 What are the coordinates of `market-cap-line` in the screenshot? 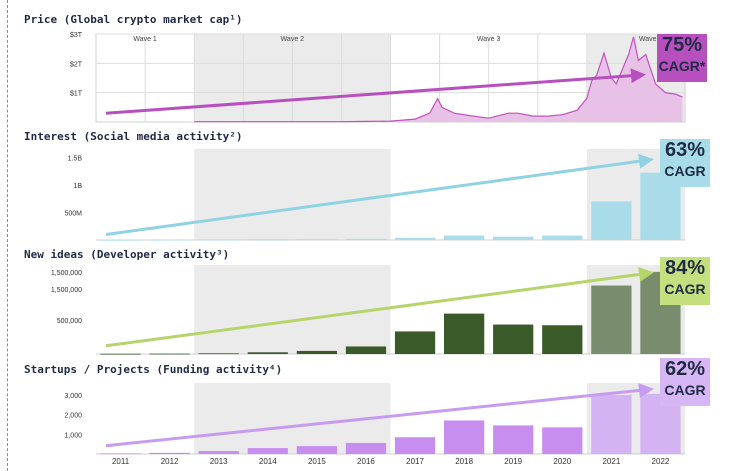 It's located at (438, 79).